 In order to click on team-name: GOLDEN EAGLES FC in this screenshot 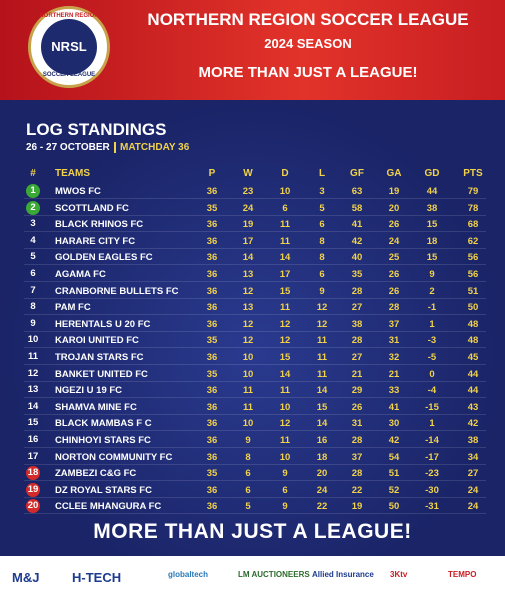, I will do `click(104, 258)`.